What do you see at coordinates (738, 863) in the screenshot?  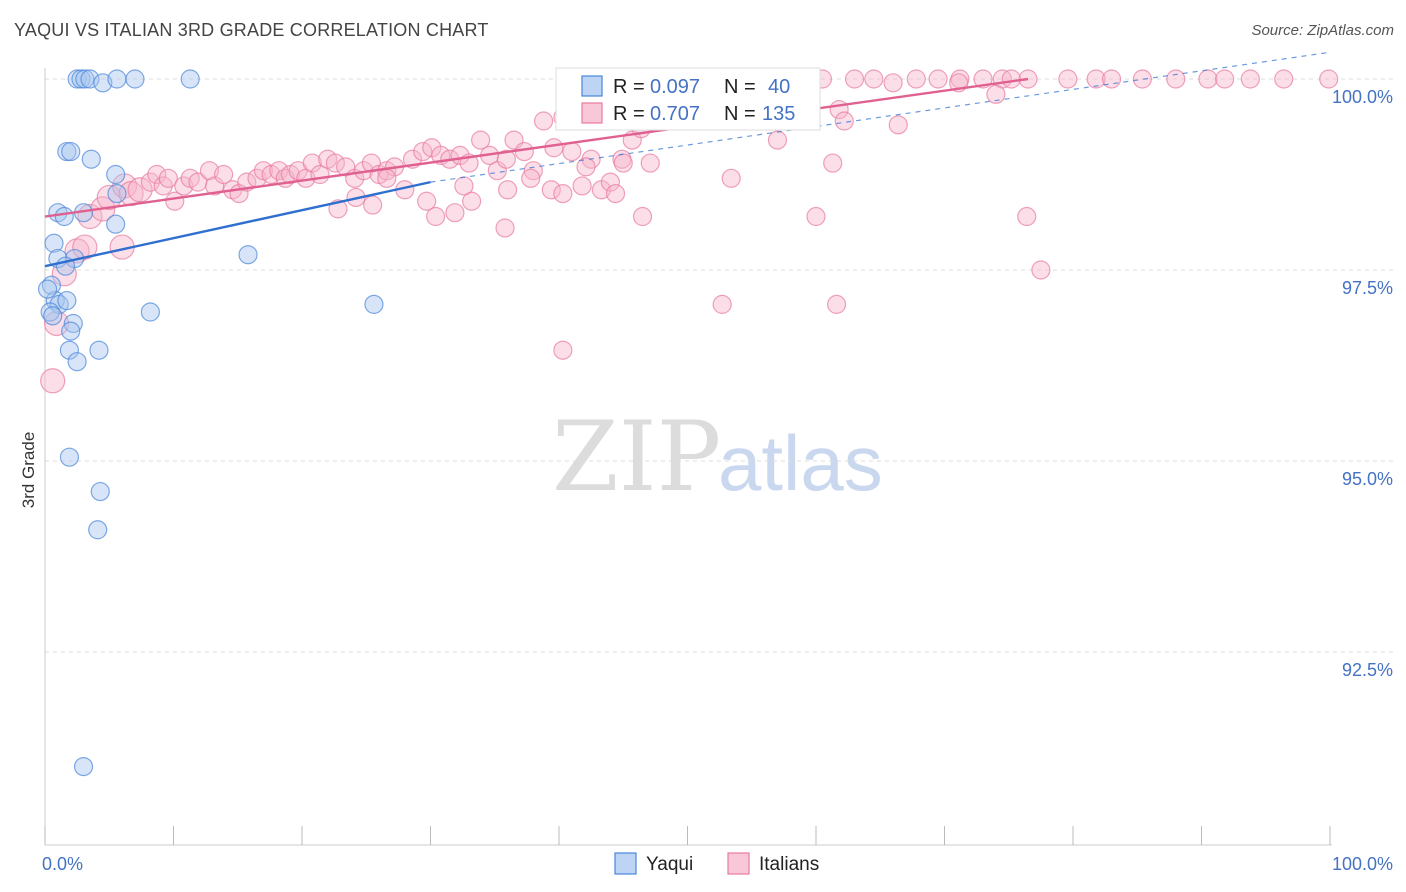 I see `series-legend-swatch-italians` at bounding box center [738, 863].